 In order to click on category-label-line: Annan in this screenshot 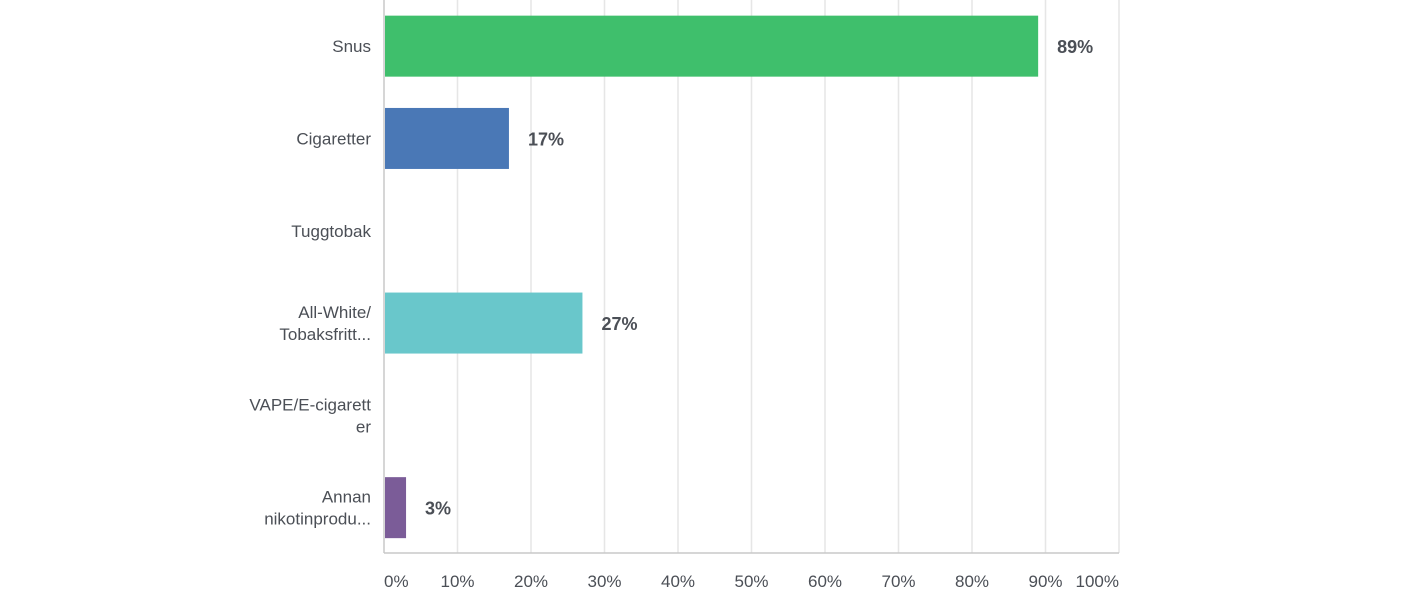, I will do `click(346, 497)`.